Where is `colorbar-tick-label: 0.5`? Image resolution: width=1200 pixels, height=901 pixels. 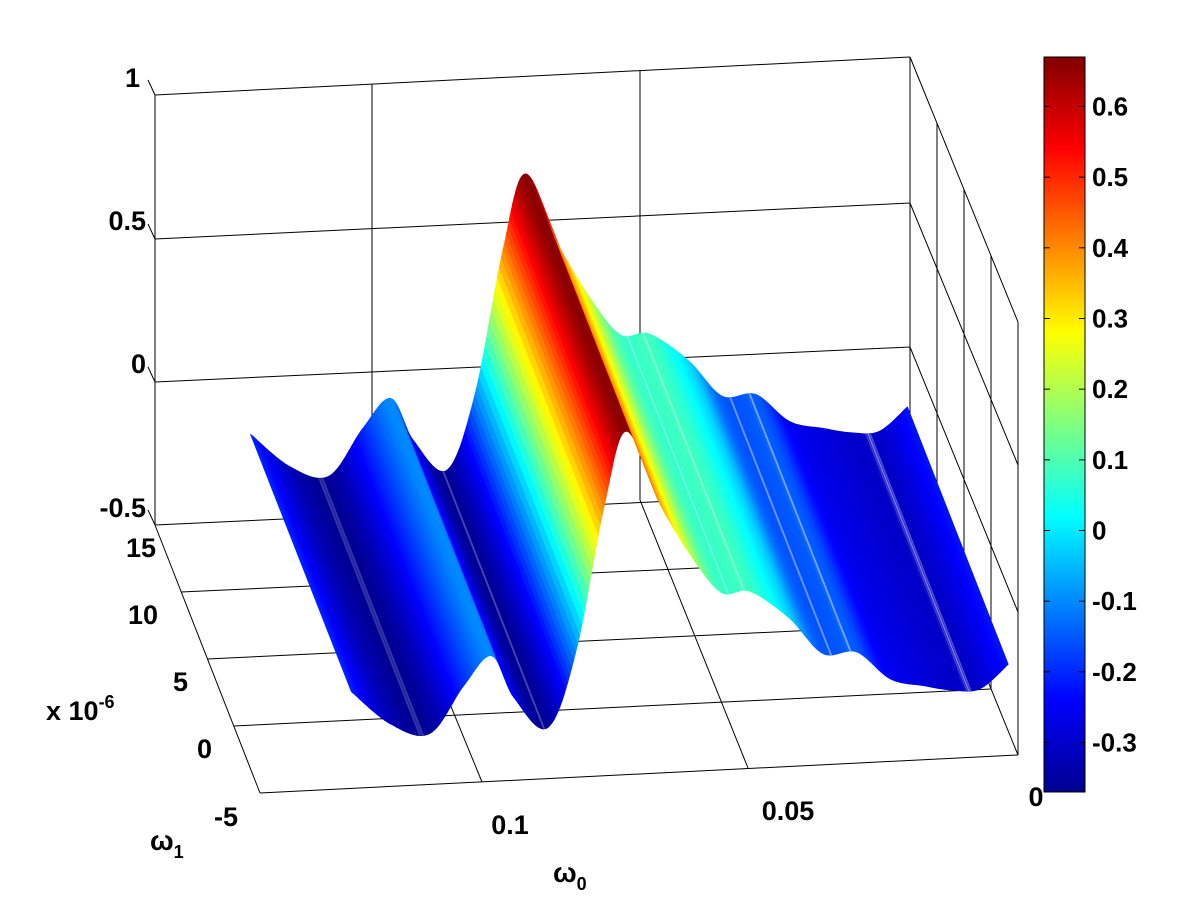
colorbar-tick-label: 0.5 is located at coordinates (1110, 177).